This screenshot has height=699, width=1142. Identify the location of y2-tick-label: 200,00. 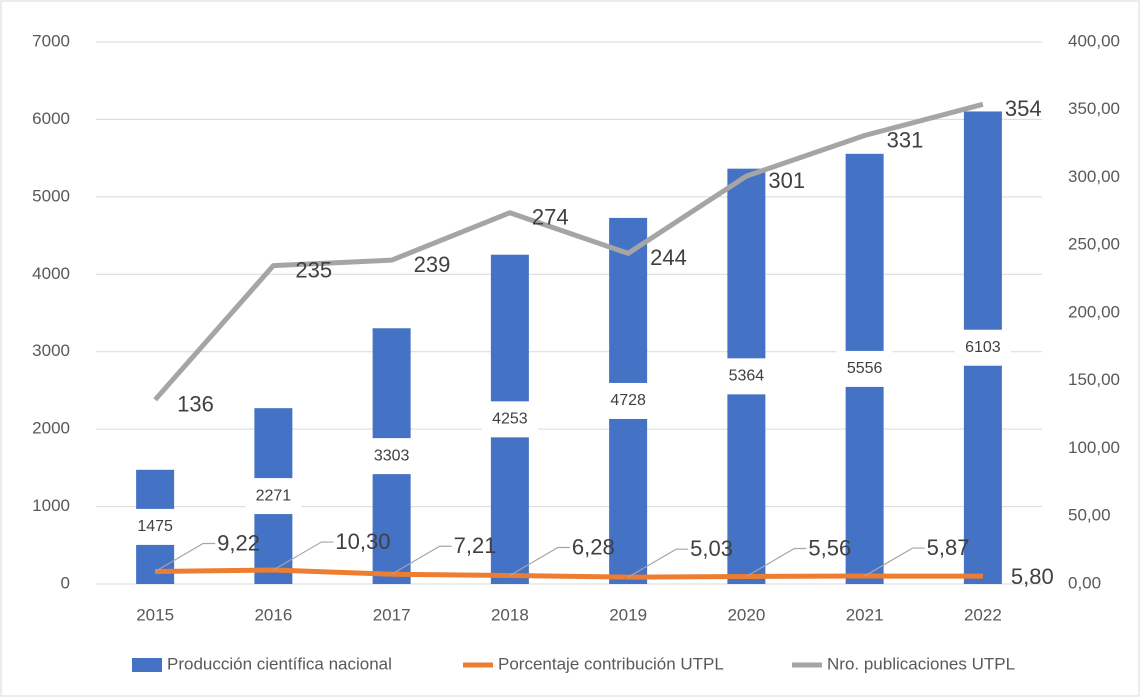
(1094, 311).